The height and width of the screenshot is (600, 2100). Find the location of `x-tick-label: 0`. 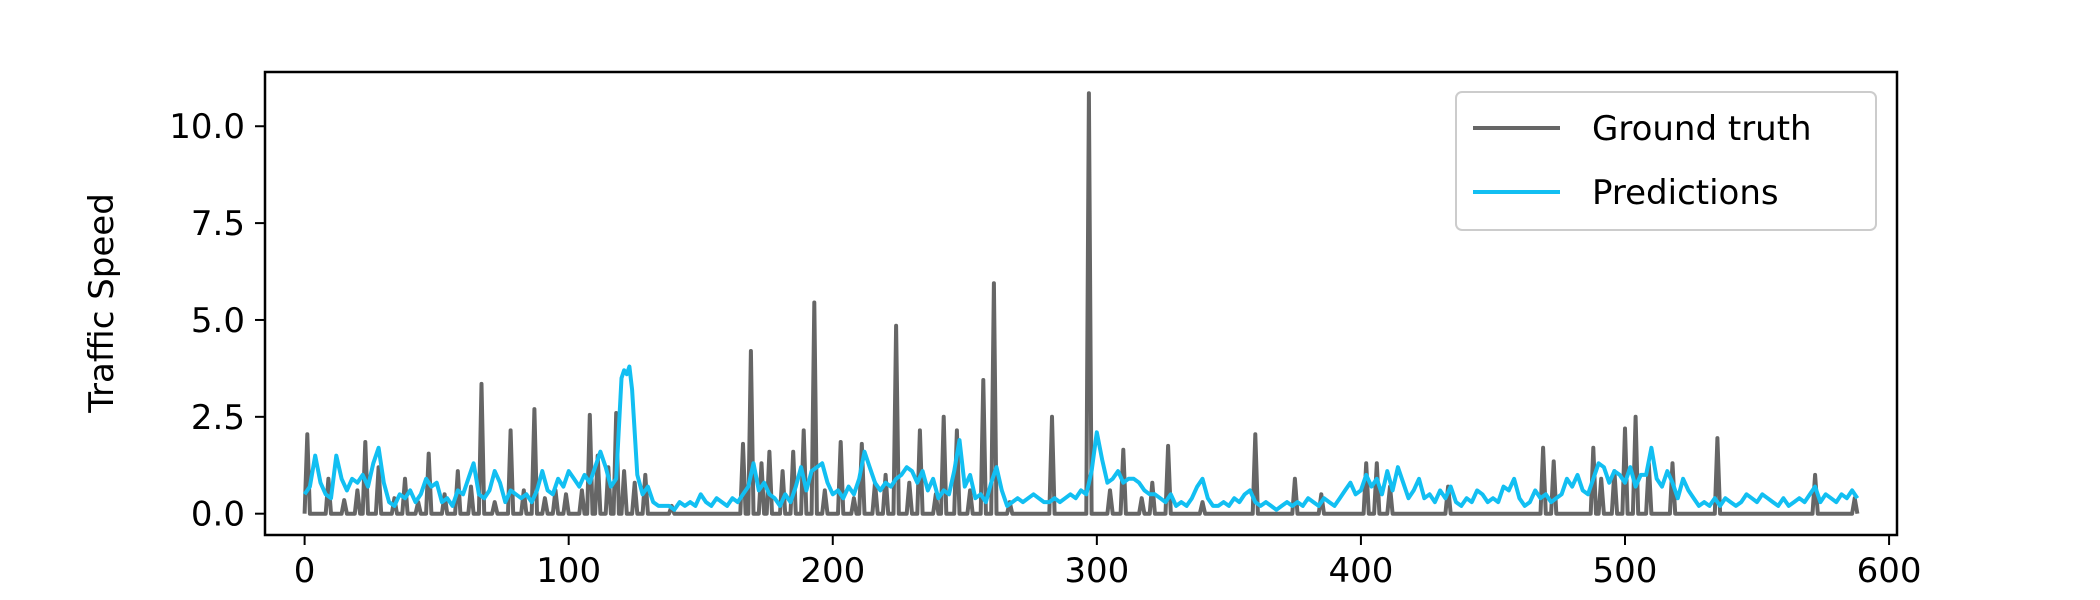

x-tick-label: 0 is located at coordinates (305, 571).